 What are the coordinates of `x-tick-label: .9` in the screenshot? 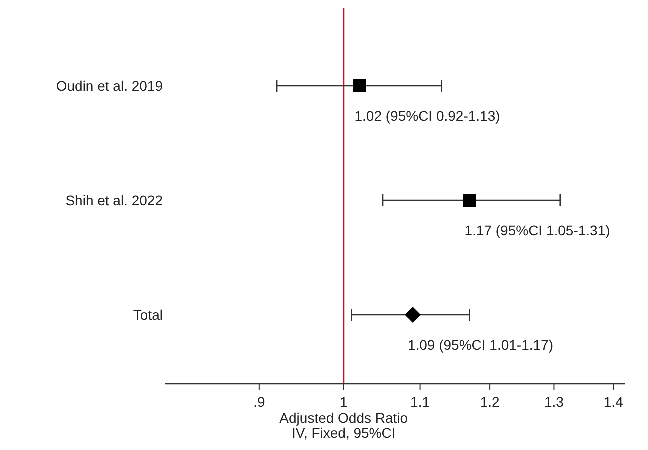 It's located at (260, 402).